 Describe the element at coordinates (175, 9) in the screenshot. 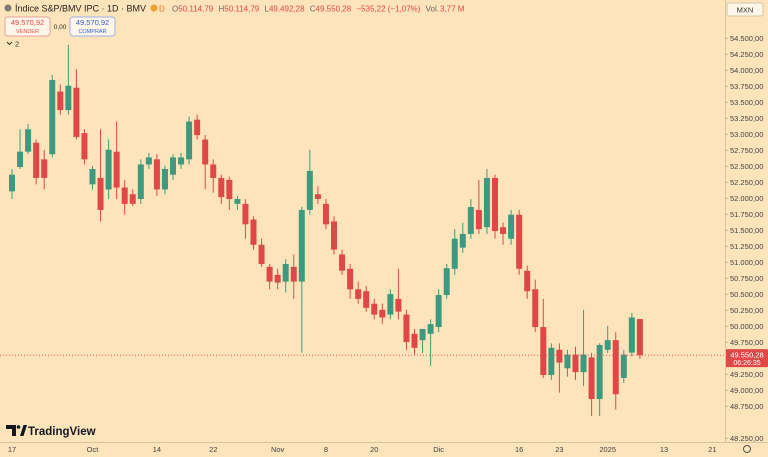

I see `ohlc-label: O` at that location.